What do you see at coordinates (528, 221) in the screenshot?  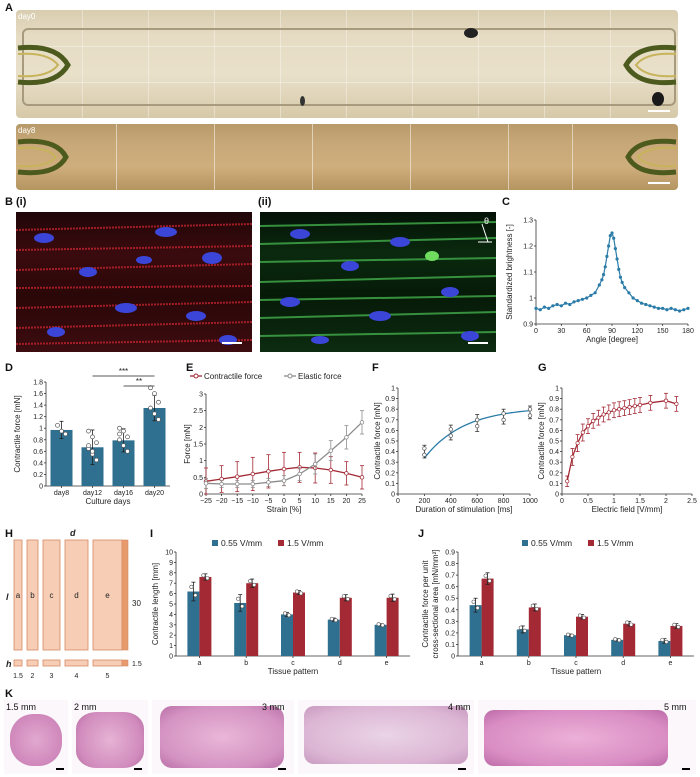 I see `y-tick-label: 1.3` at bounding box center [528, 221].